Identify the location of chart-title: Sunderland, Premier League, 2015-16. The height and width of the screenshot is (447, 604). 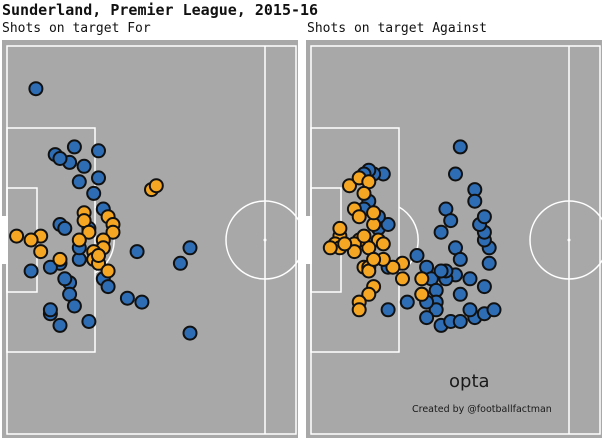
(160, 10).